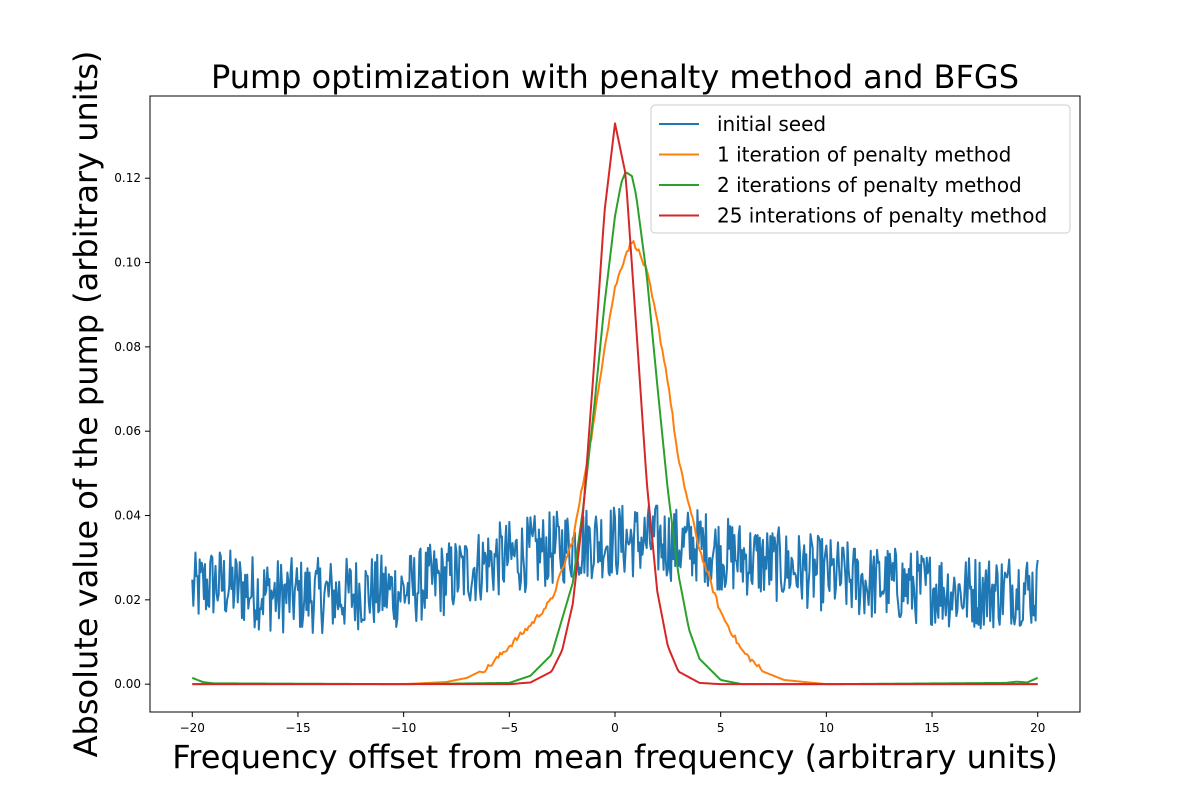 This screenshot has height=800, width=1200. I want to click on legend-label: initial seed, so click(771, 124).